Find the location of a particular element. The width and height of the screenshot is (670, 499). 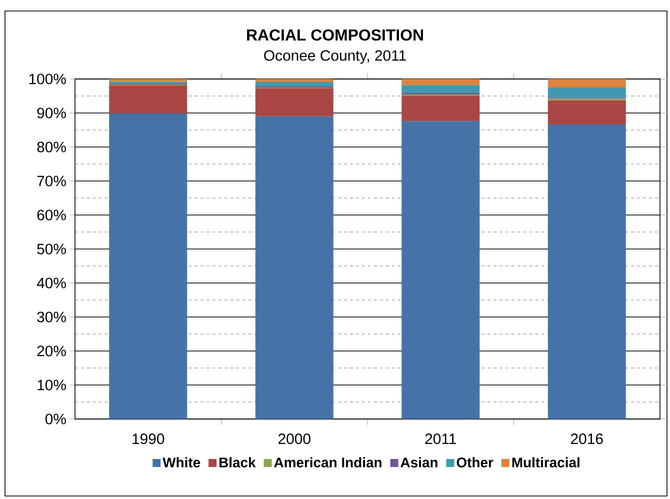

x-tick-label: 2011 is located at coordinates (440, 439).